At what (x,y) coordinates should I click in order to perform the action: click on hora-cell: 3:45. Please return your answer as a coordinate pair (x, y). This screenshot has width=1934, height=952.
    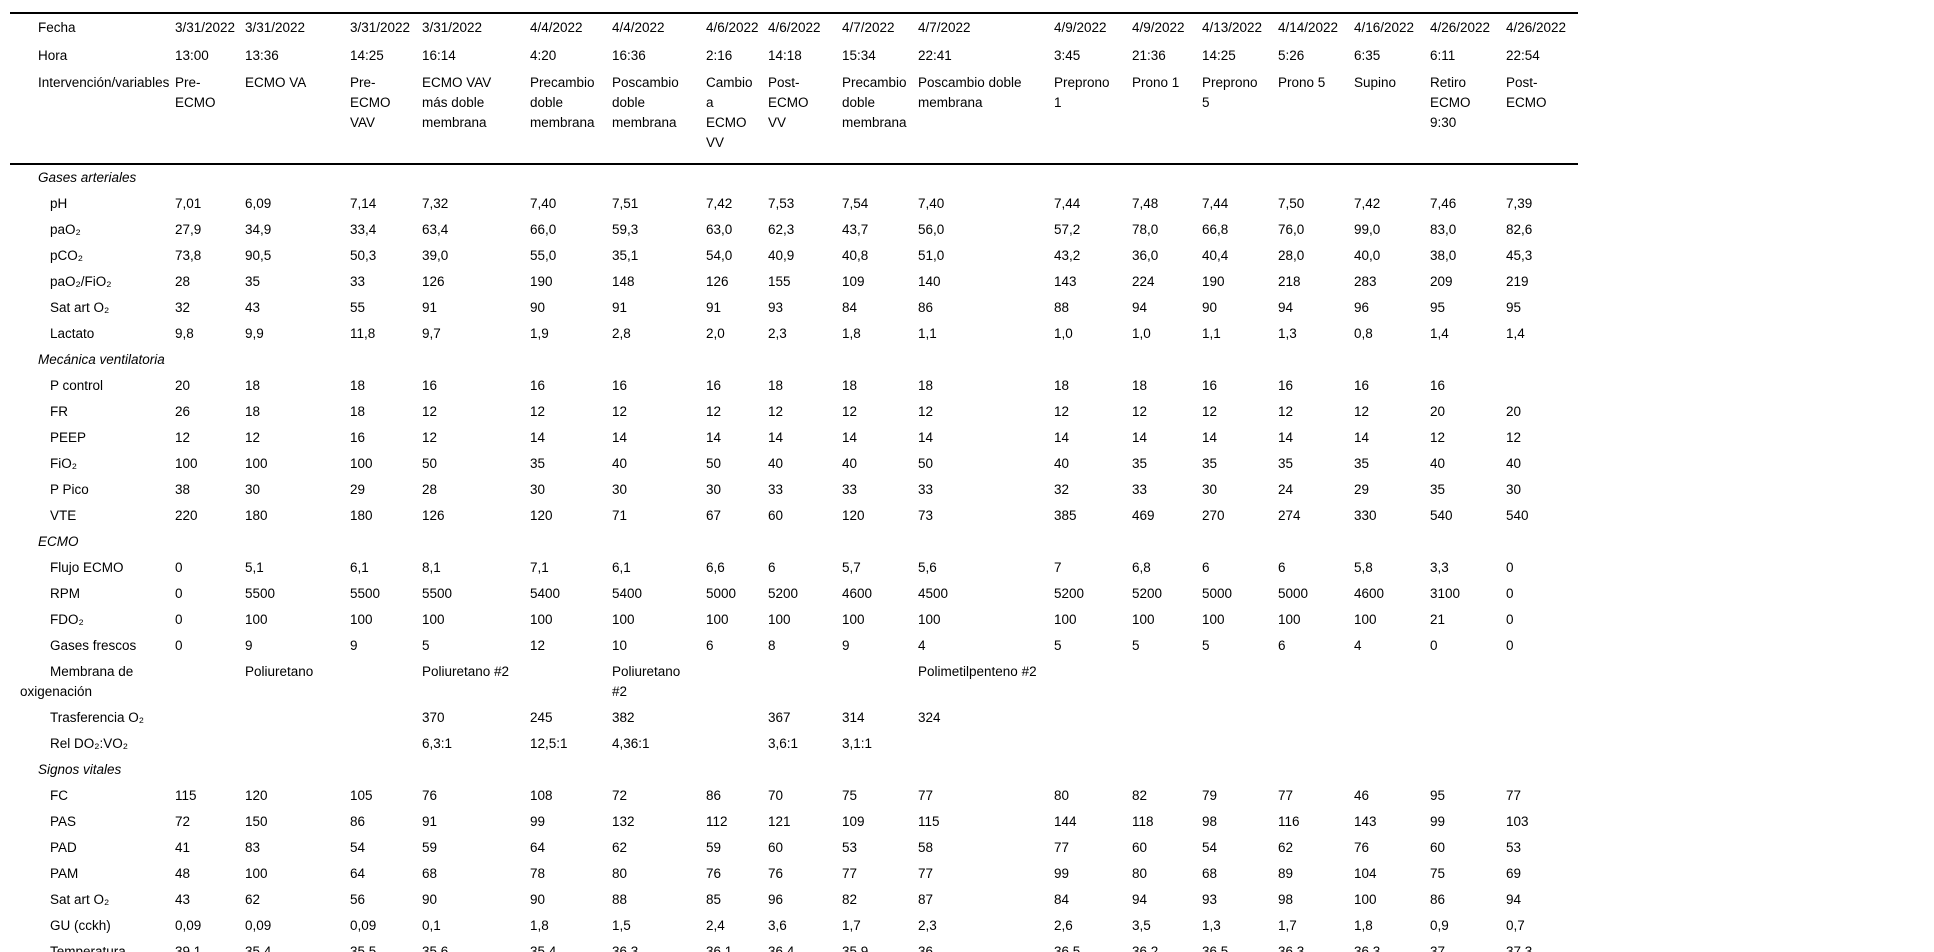
    Looking at the image, I should click on (1067, 55).